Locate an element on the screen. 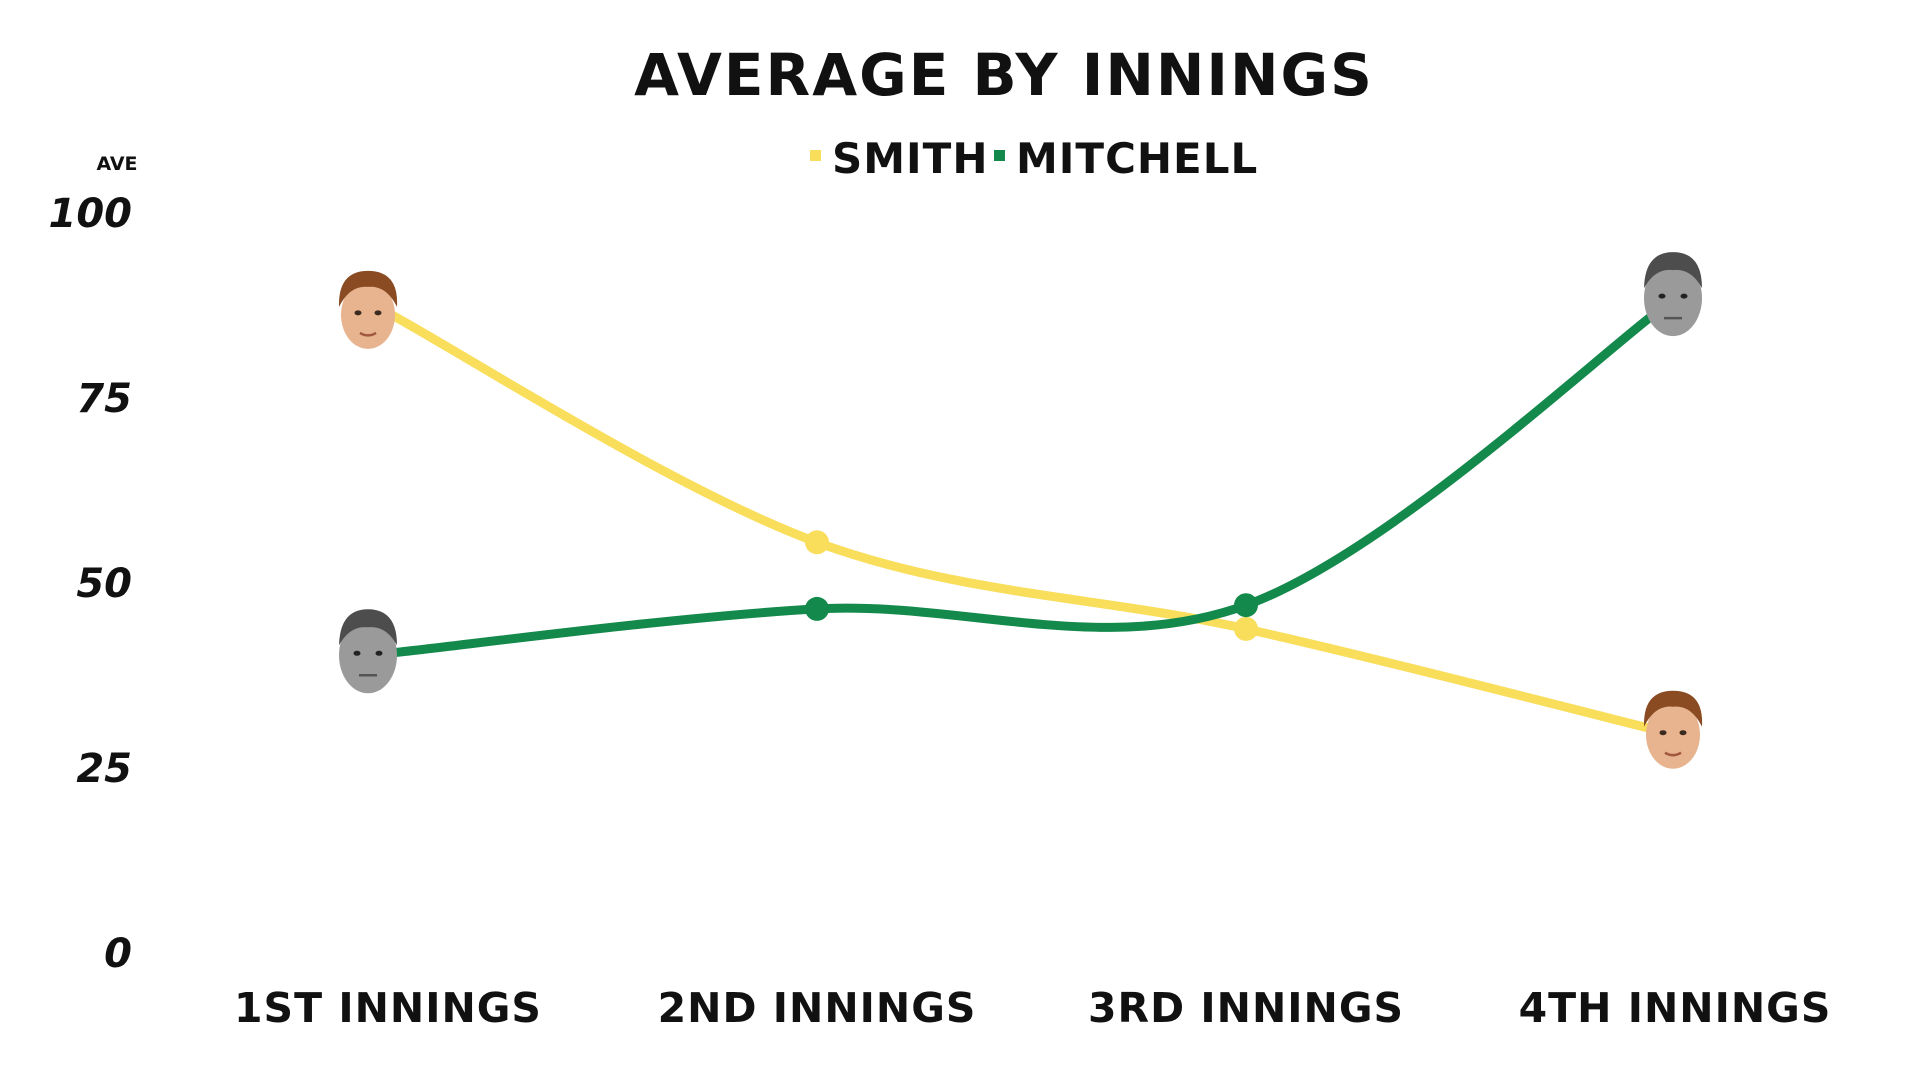 This screenshot has width=1920, height=1084. y-tick-label: 100 is located at coordinates (91, 214).